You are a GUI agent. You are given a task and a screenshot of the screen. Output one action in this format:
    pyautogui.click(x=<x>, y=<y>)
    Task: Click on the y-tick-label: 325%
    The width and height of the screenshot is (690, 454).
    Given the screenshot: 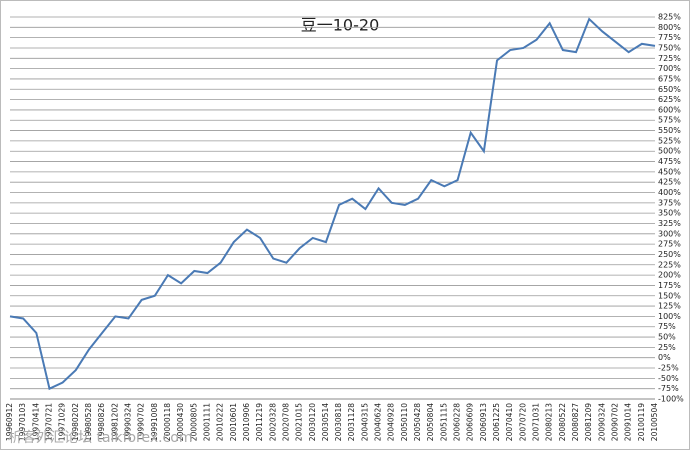 What is the action you would take?
    pyautogui.click(x=669, y=223)
    